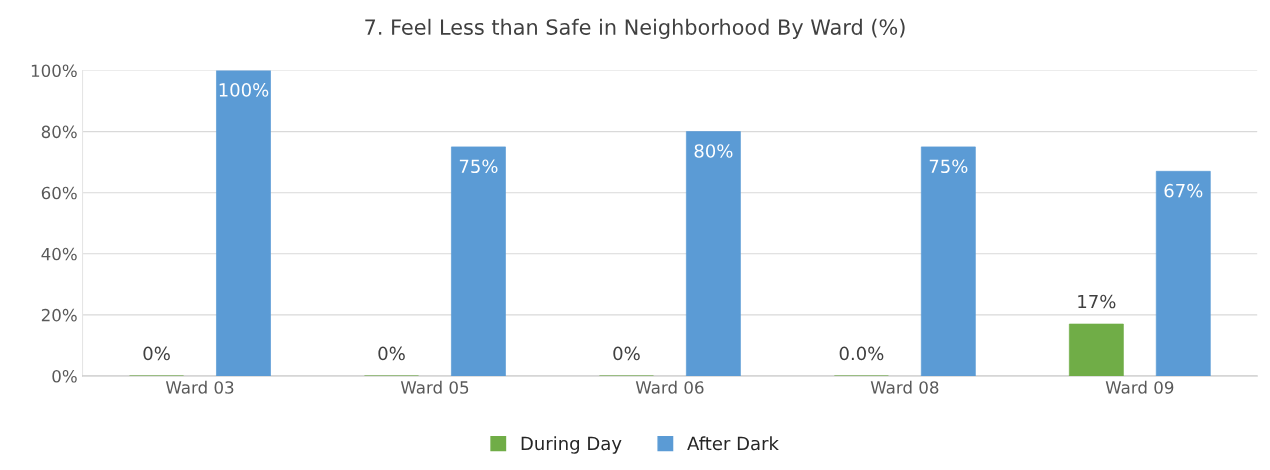 The height and width of the screenshot is (470, 1270). I want to click on y-tick-label: 100%, so click(54, 71).